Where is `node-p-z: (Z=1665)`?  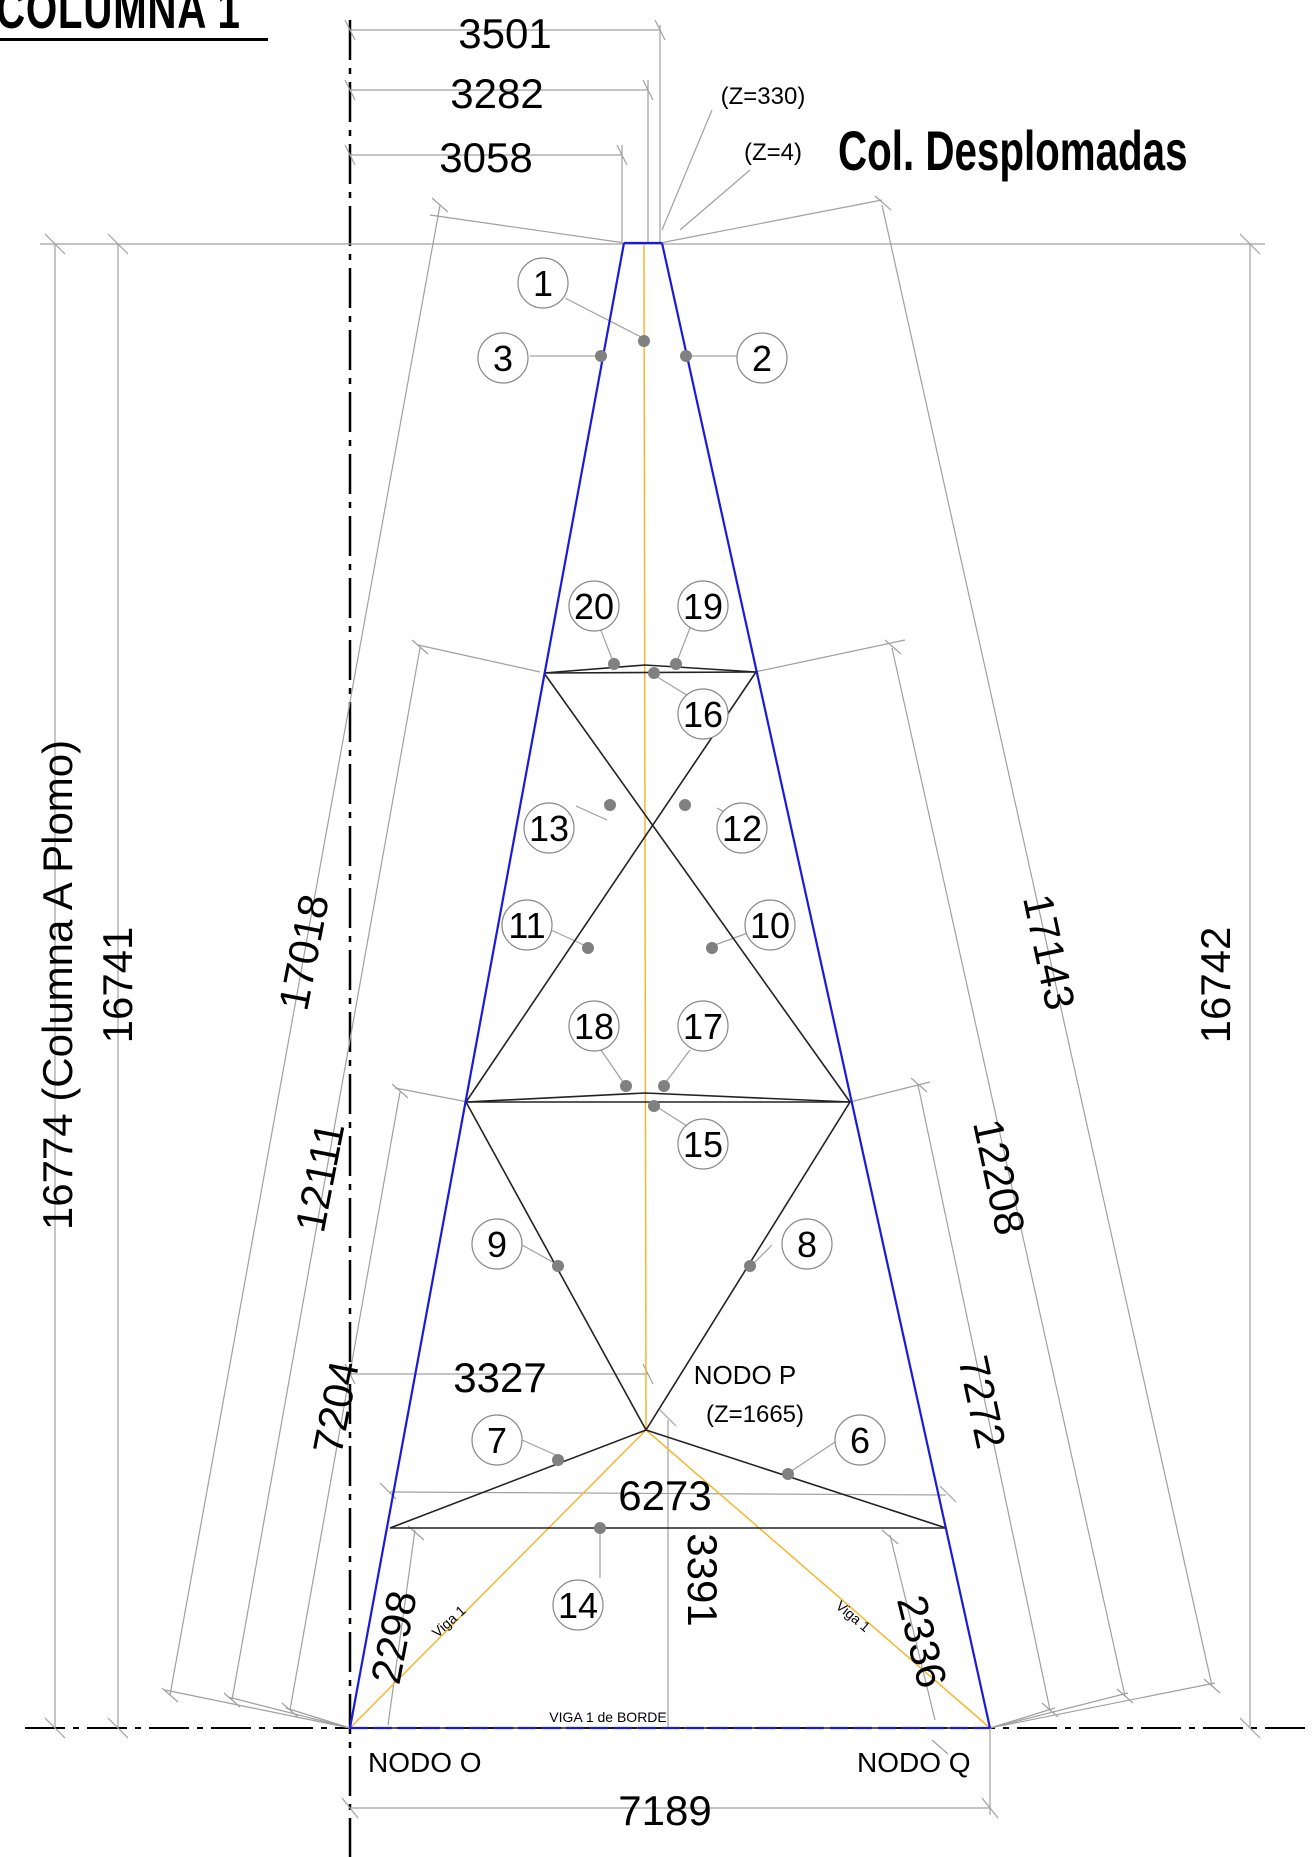
node-p-z: (Z=1665) is located at coordinates (755, 1414).